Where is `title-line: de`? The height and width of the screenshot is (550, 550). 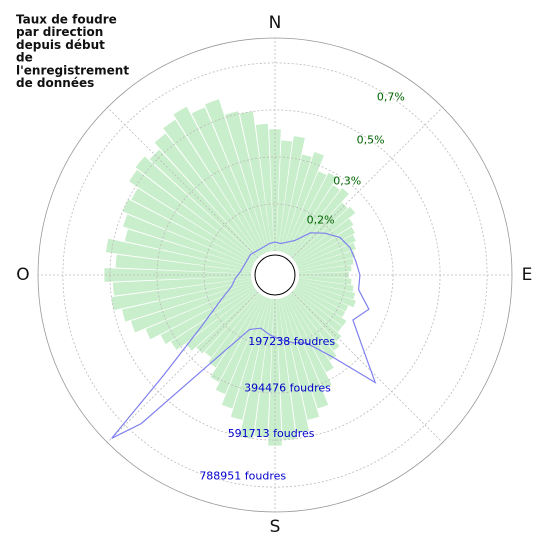
title-line: de is located at coordinates (24, 58).